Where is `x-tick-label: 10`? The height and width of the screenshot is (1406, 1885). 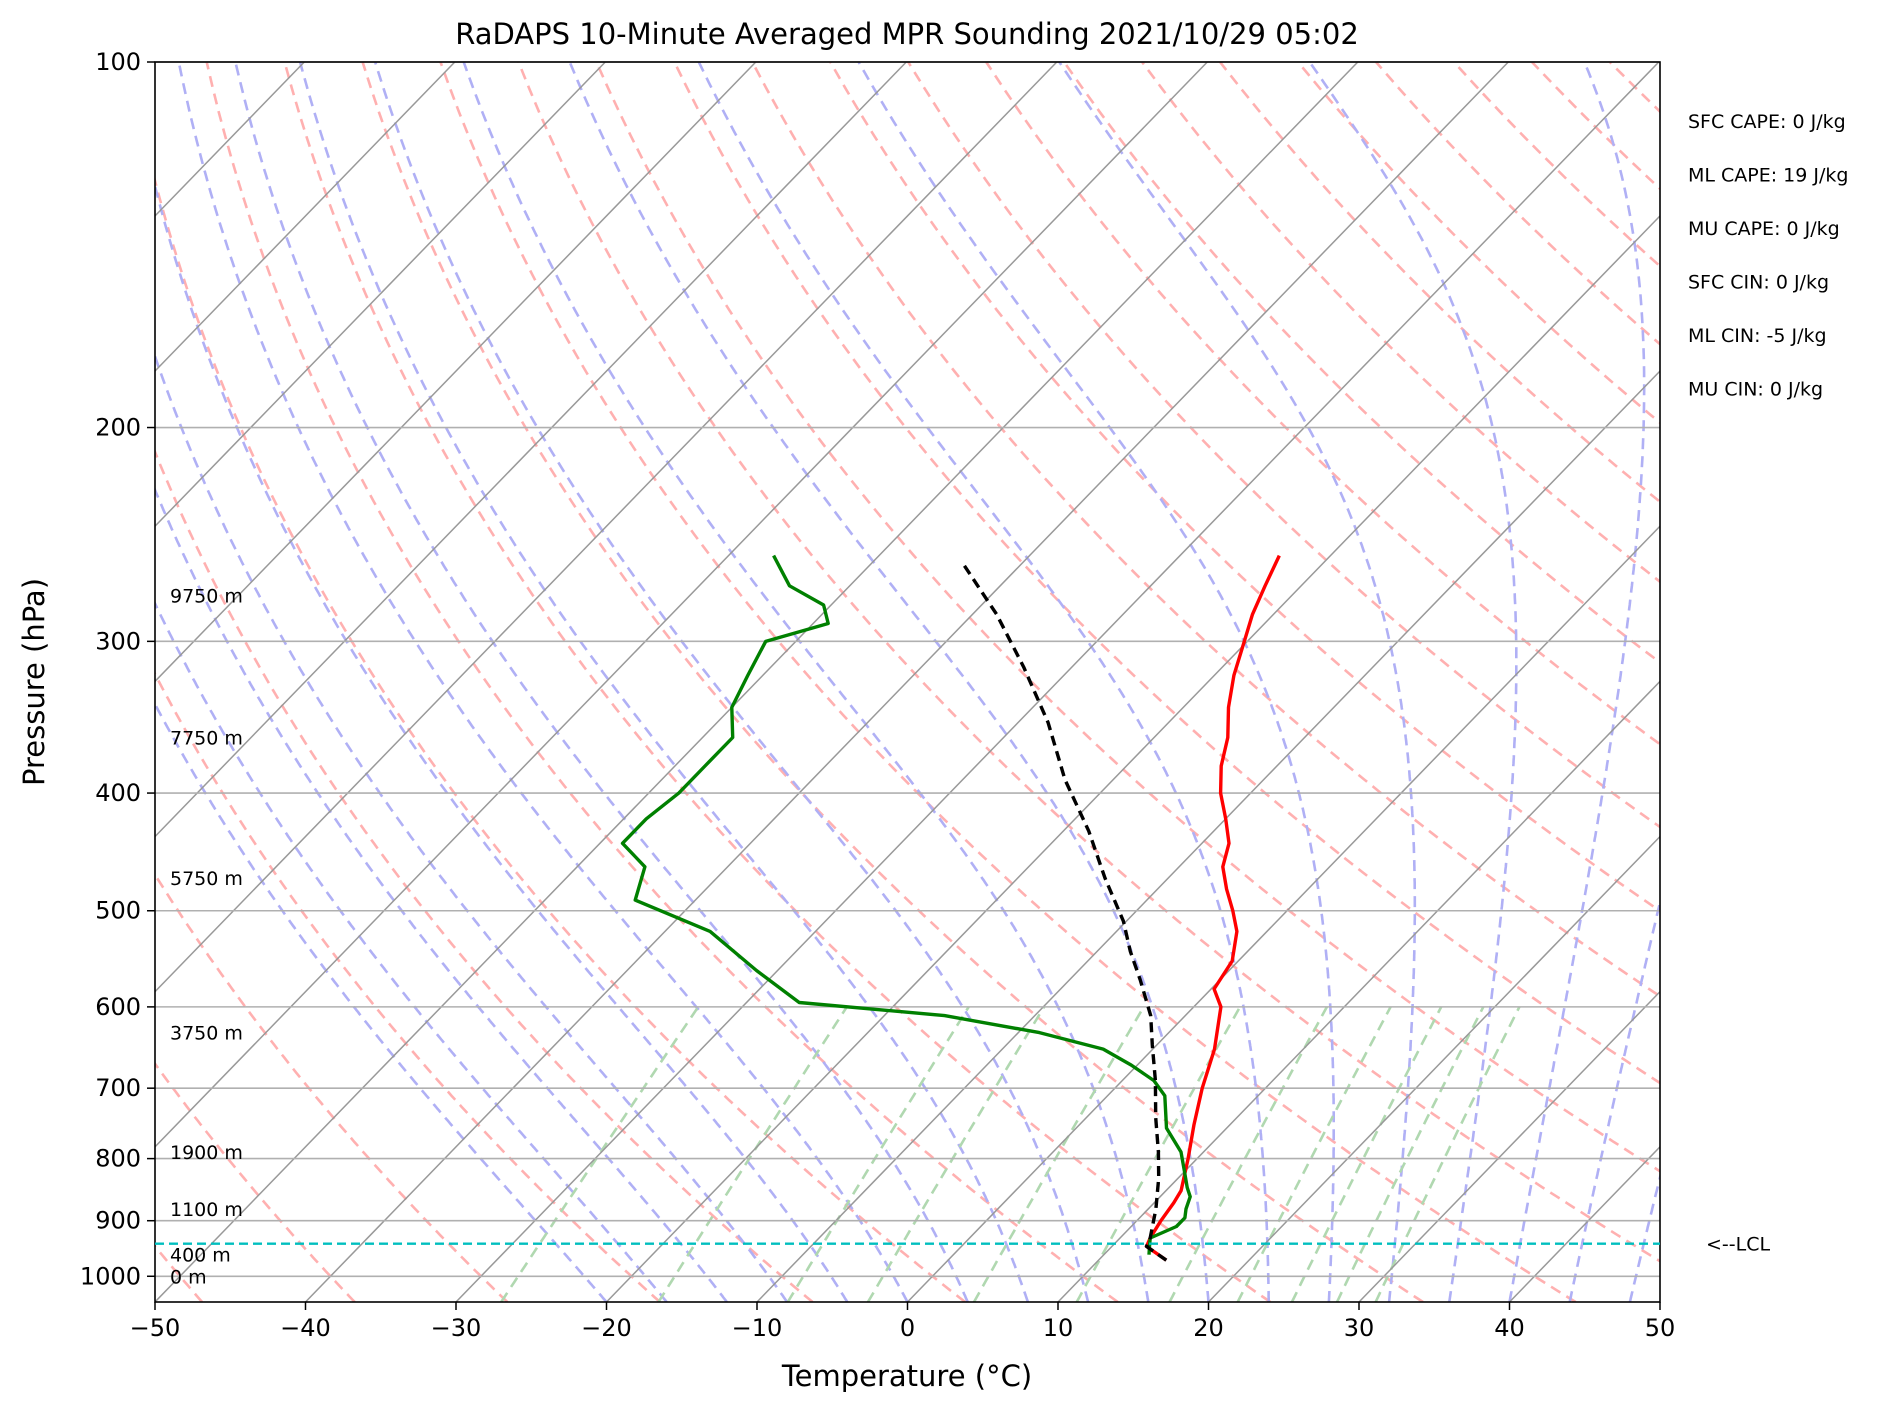 x-tick-label: 10 is located at coordinates (1058, 1328).